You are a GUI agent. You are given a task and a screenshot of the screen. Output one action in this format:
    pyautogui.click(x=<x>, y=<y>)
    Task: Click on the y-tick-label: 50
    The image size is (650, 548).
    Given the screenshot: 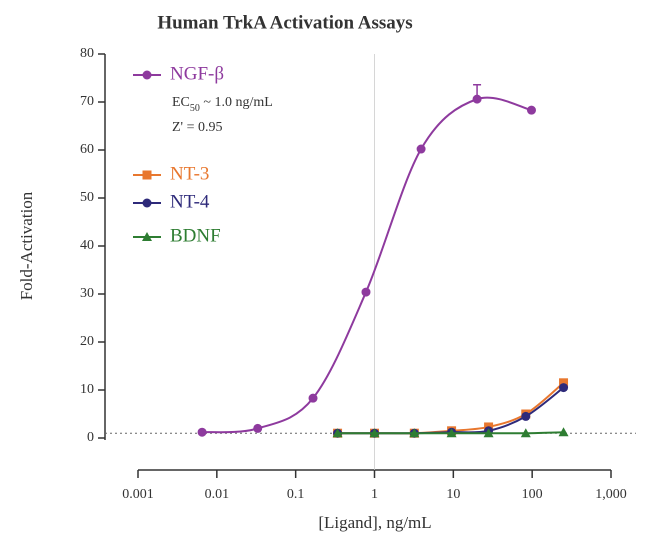 What is the action you would take?
    pyautogui.click(x=87, y=197)
    